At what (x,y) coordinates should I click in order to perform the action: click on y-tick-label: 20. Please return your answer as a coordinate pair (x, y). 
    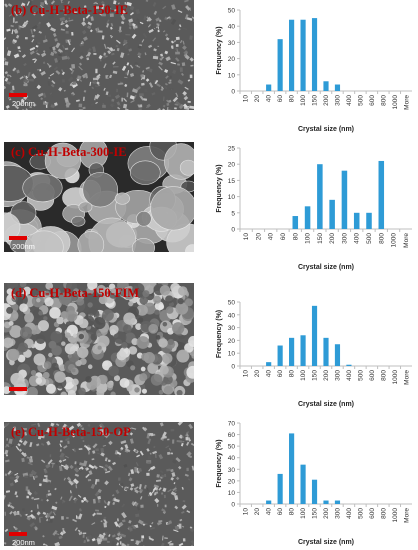
    Looking at the image, I should click on (232, 341).